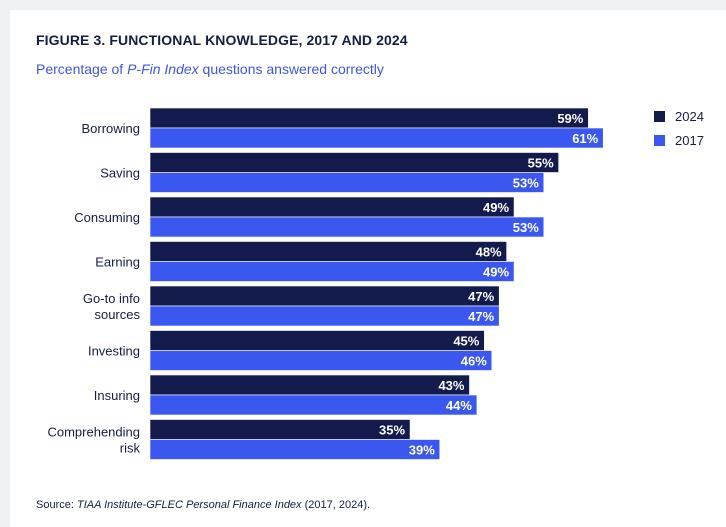 This screenshot has width=726, height=527. I want to click on category-label-consuming: Consuming, so click(107, 217).